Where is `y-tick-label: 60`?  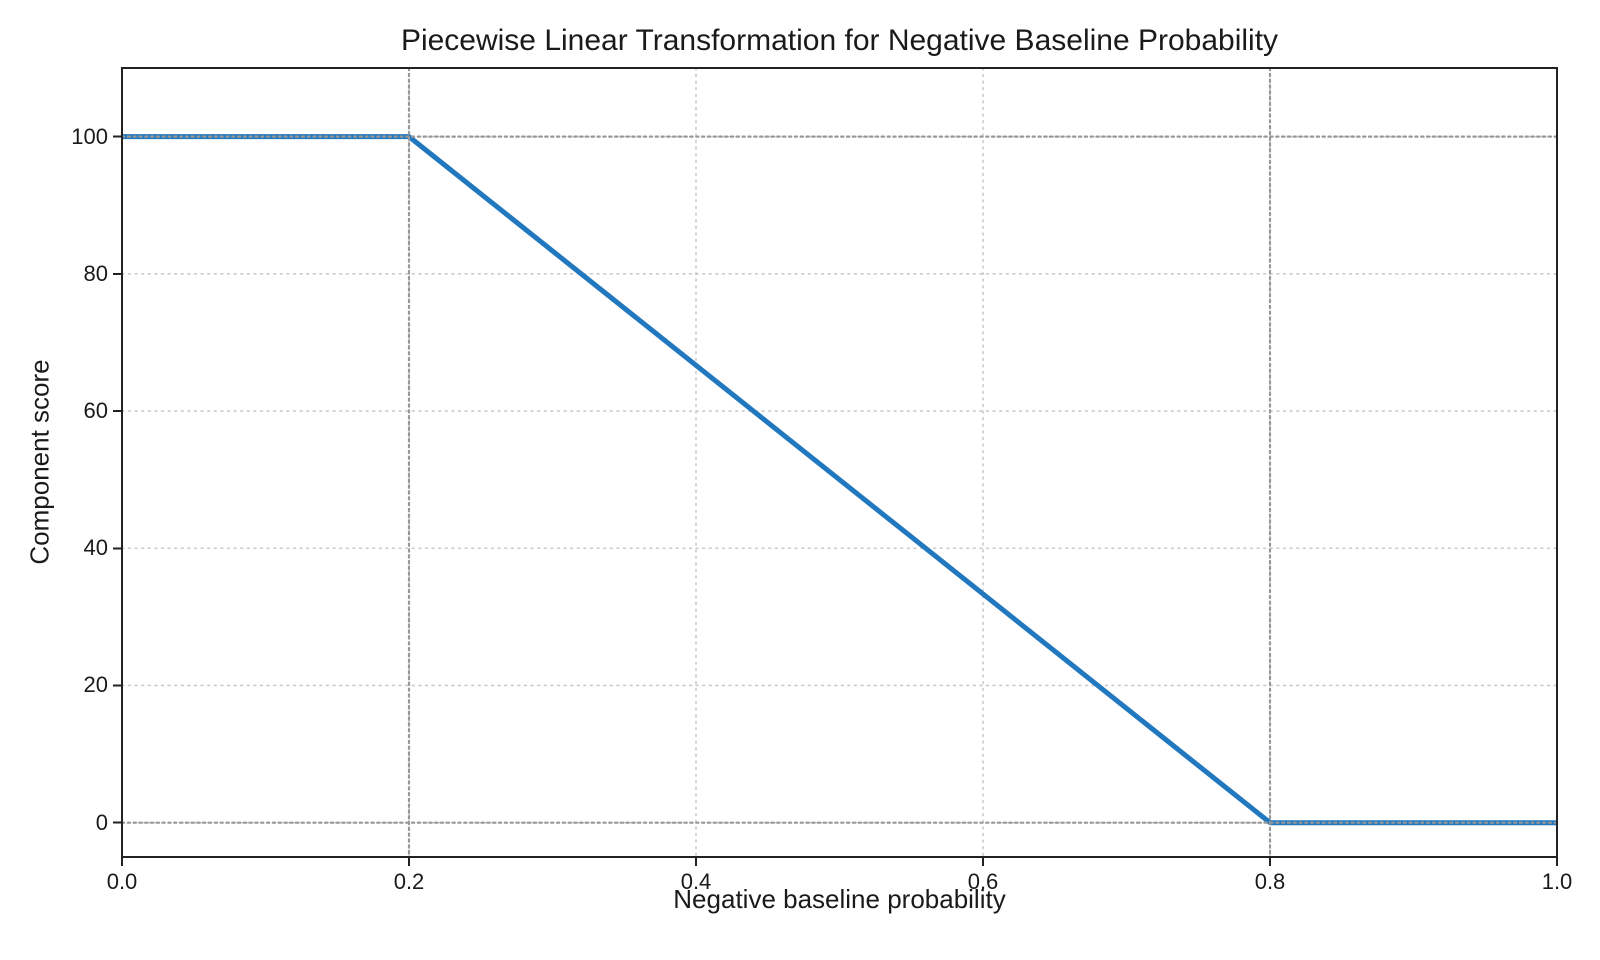 y-tick-label: 60 is located at coordinates (95, 411).